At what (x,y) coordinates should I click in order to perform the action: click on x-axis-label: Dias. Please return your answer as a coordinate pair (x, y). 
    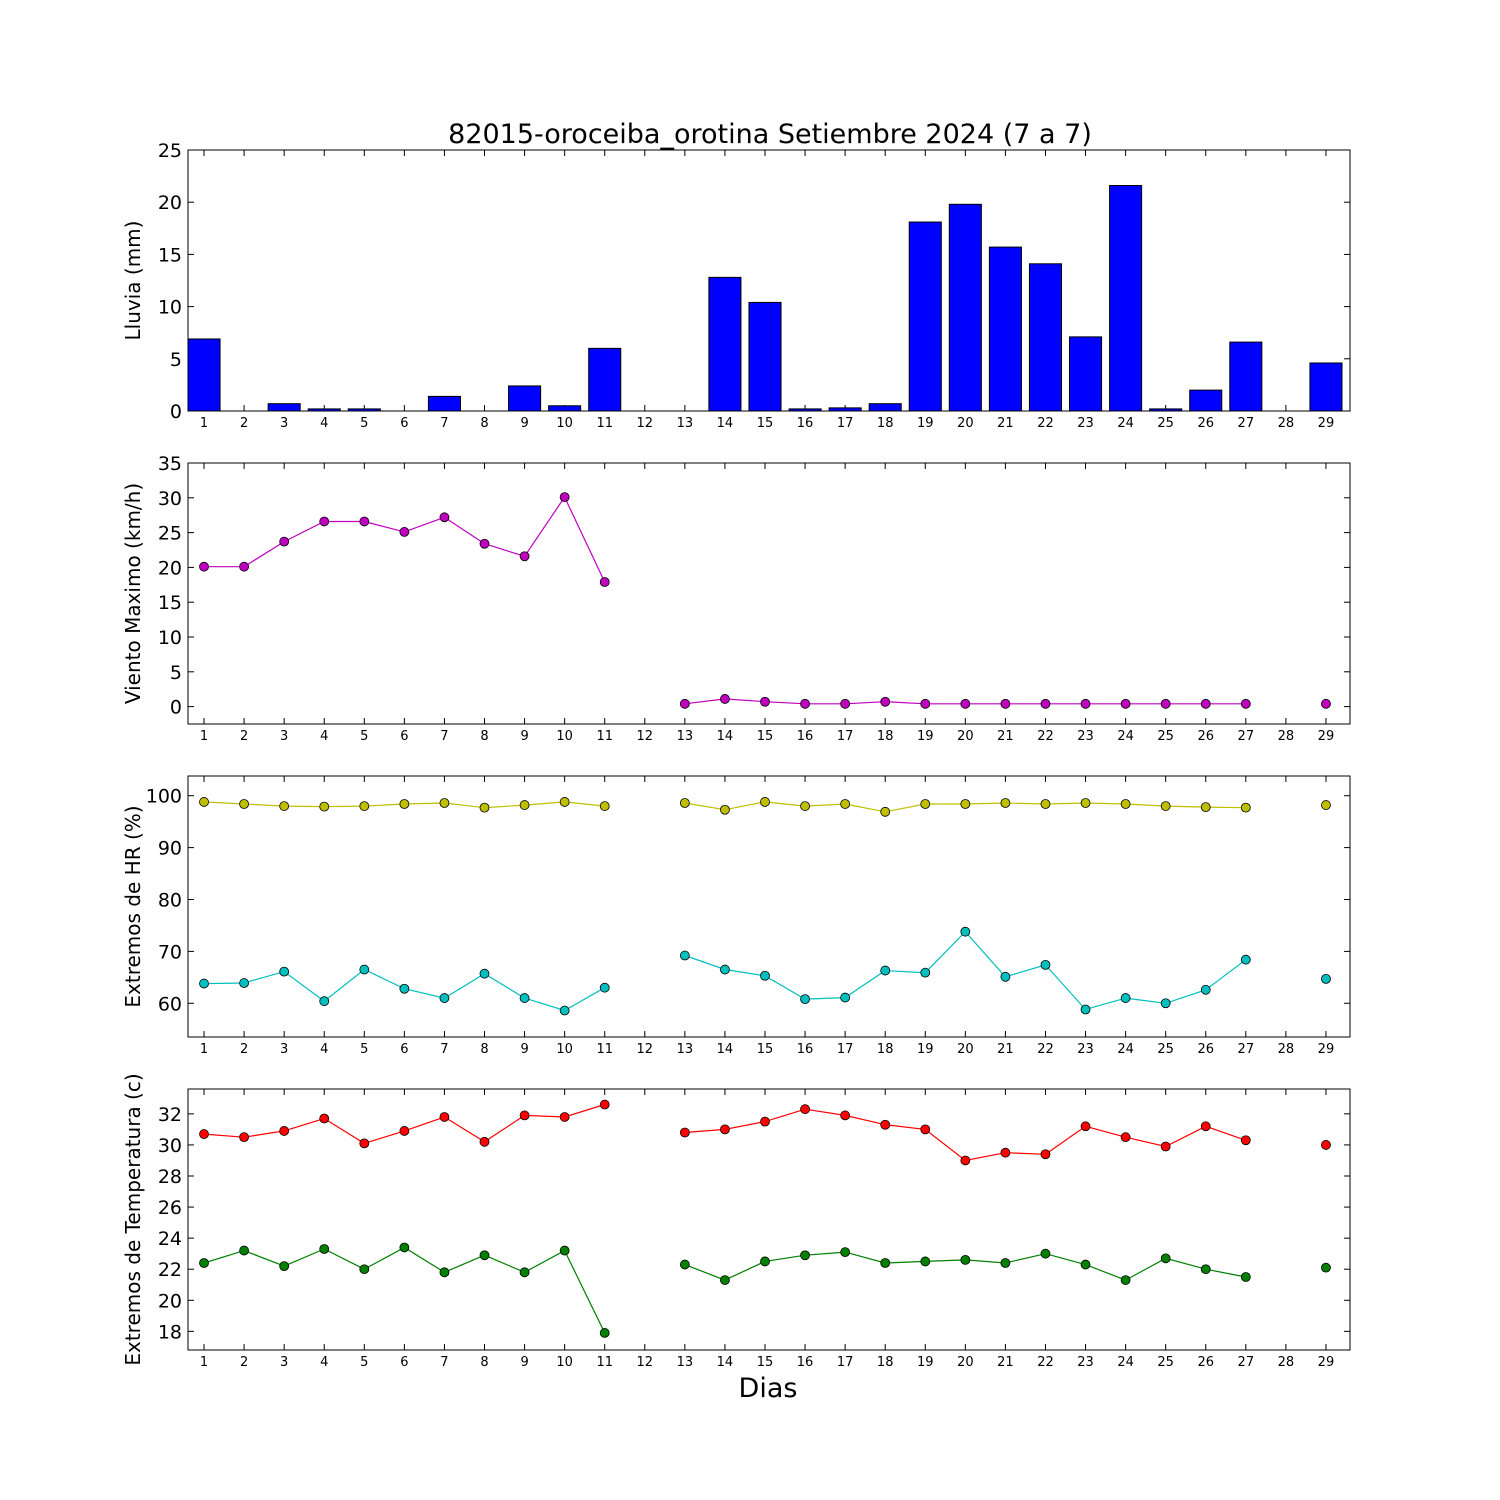
    Looking at the image, I should click on (768, 1388).